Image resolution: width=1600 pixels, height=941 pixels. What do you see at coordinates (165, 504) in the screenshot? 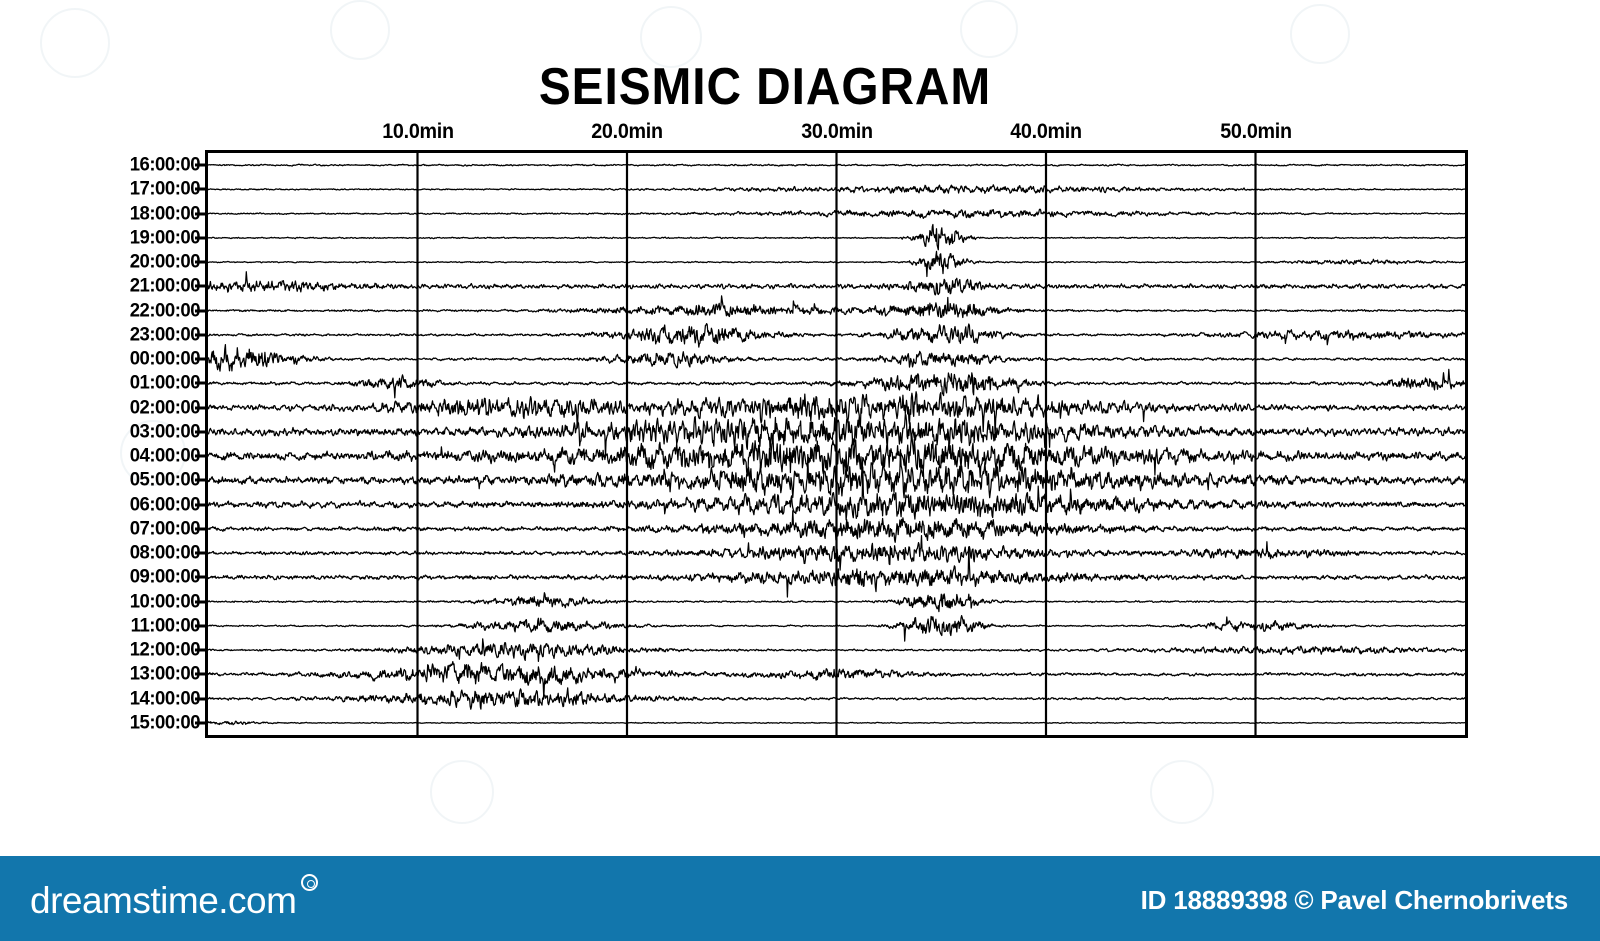
I see `y-axis-tick-label: 06:00:00` at bounding box center [165, 504].